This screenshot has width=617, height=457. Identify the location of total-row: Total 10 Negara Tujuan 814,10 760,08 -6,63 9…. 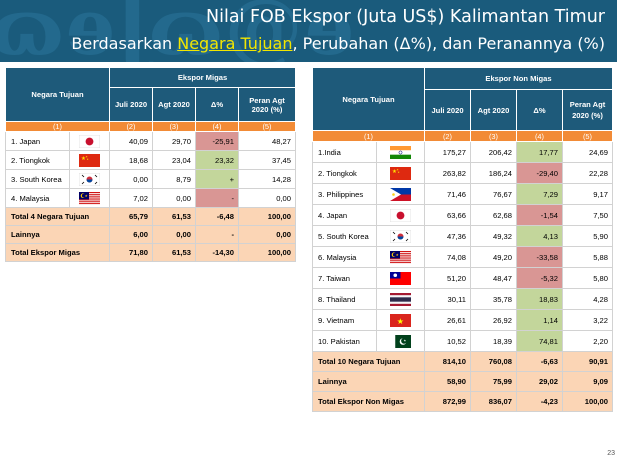
(462, 361).